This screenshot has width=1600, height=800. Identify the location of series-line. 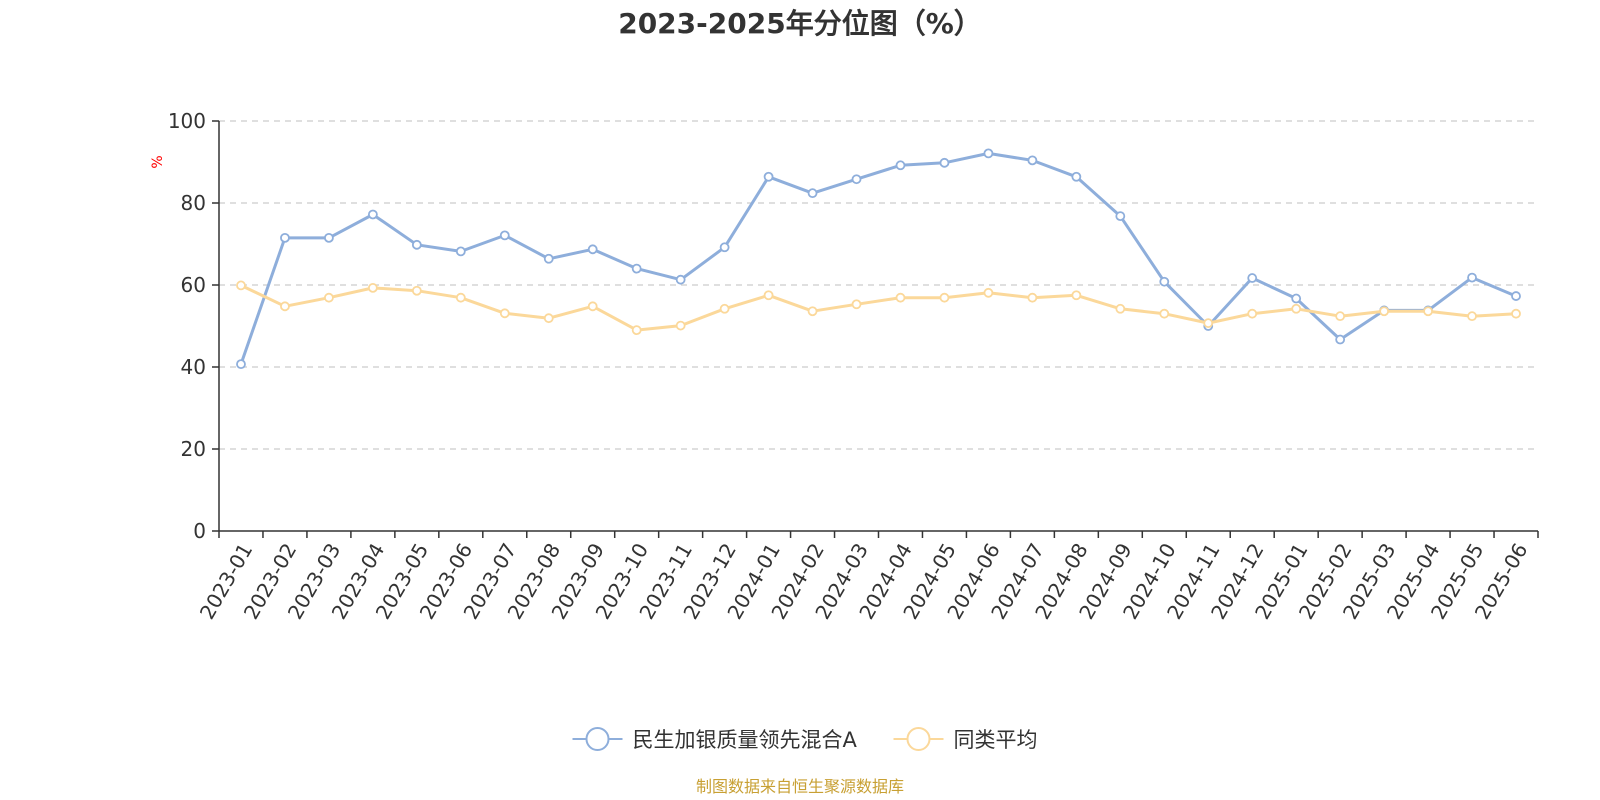
(878, 308).